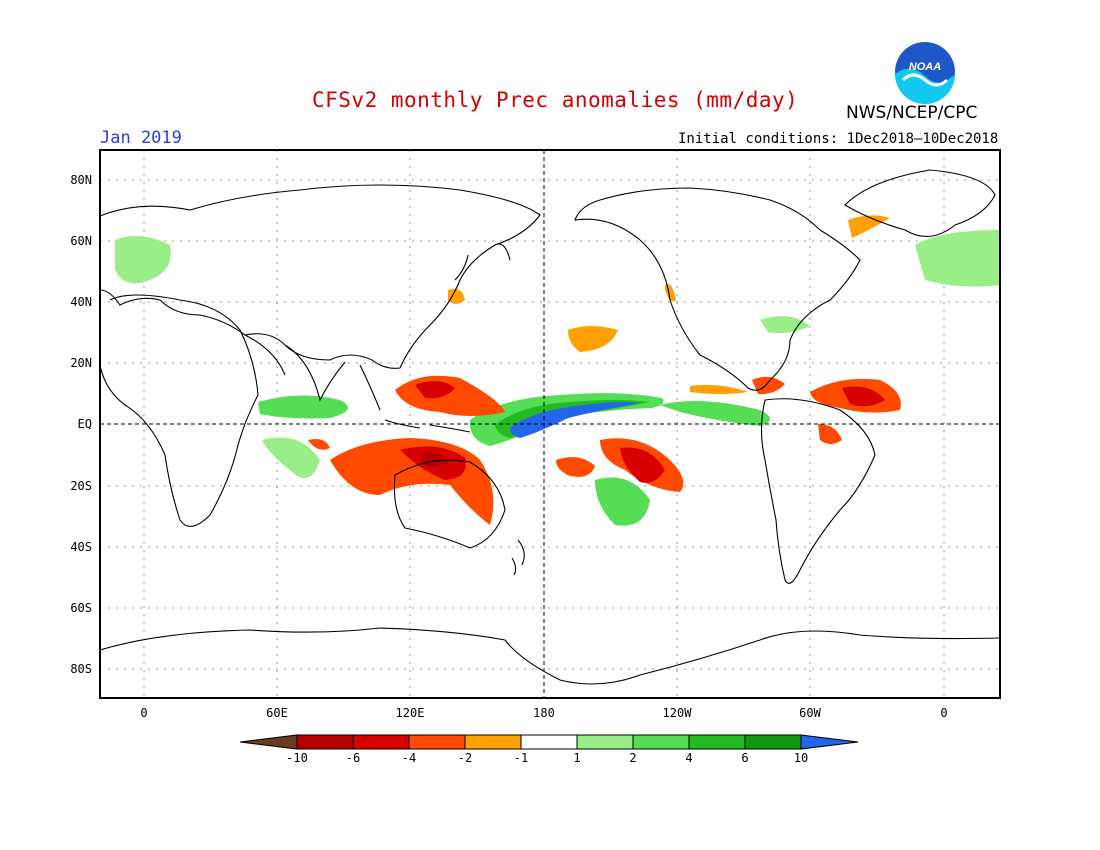 The height and width of the screenshot is (850, 1100). Describe the element at coordinates (521, 758) in the screenshot. I see `colorbar-label: -1` at that location.